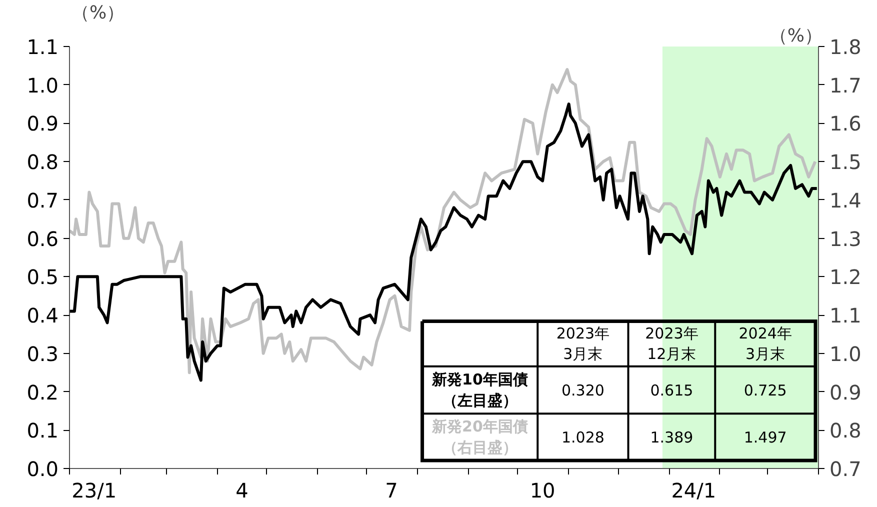 The width and height of the screenshot is (877, 507). I want to click on text: 新発10年国債（左目盛）, so click(479, 390).